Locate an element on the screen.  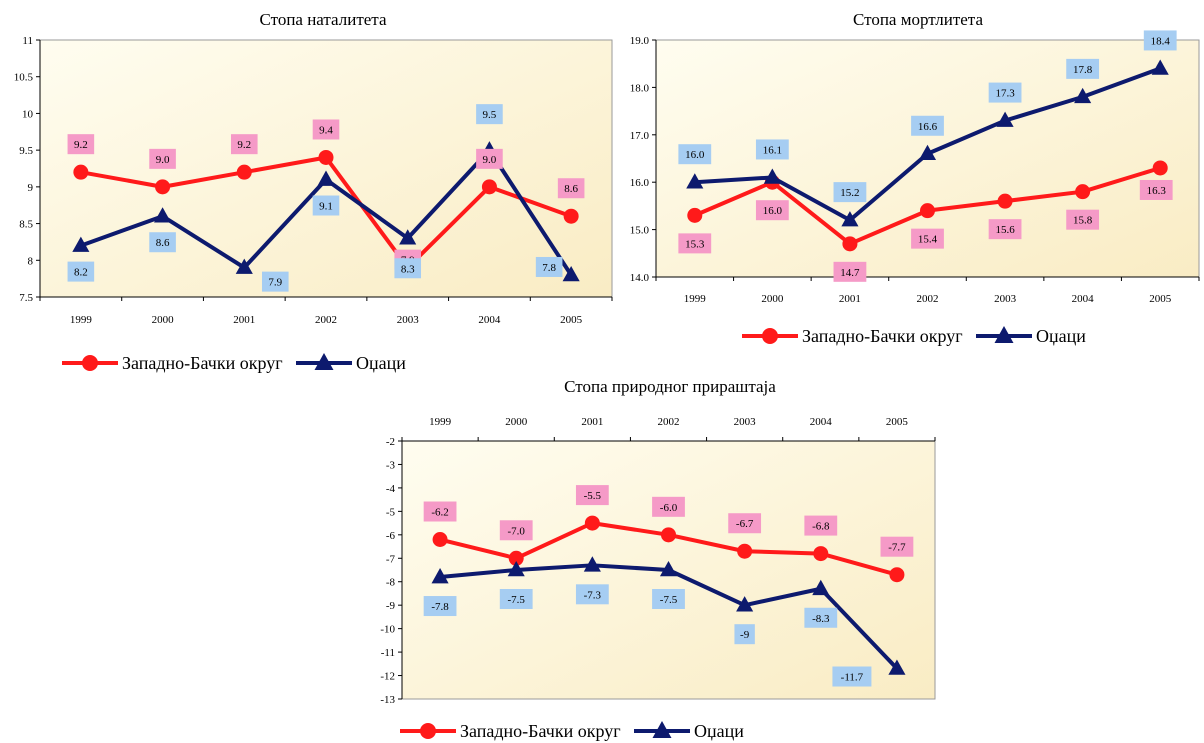
data-label: 15.6 is located at coordinates (1005, 229).